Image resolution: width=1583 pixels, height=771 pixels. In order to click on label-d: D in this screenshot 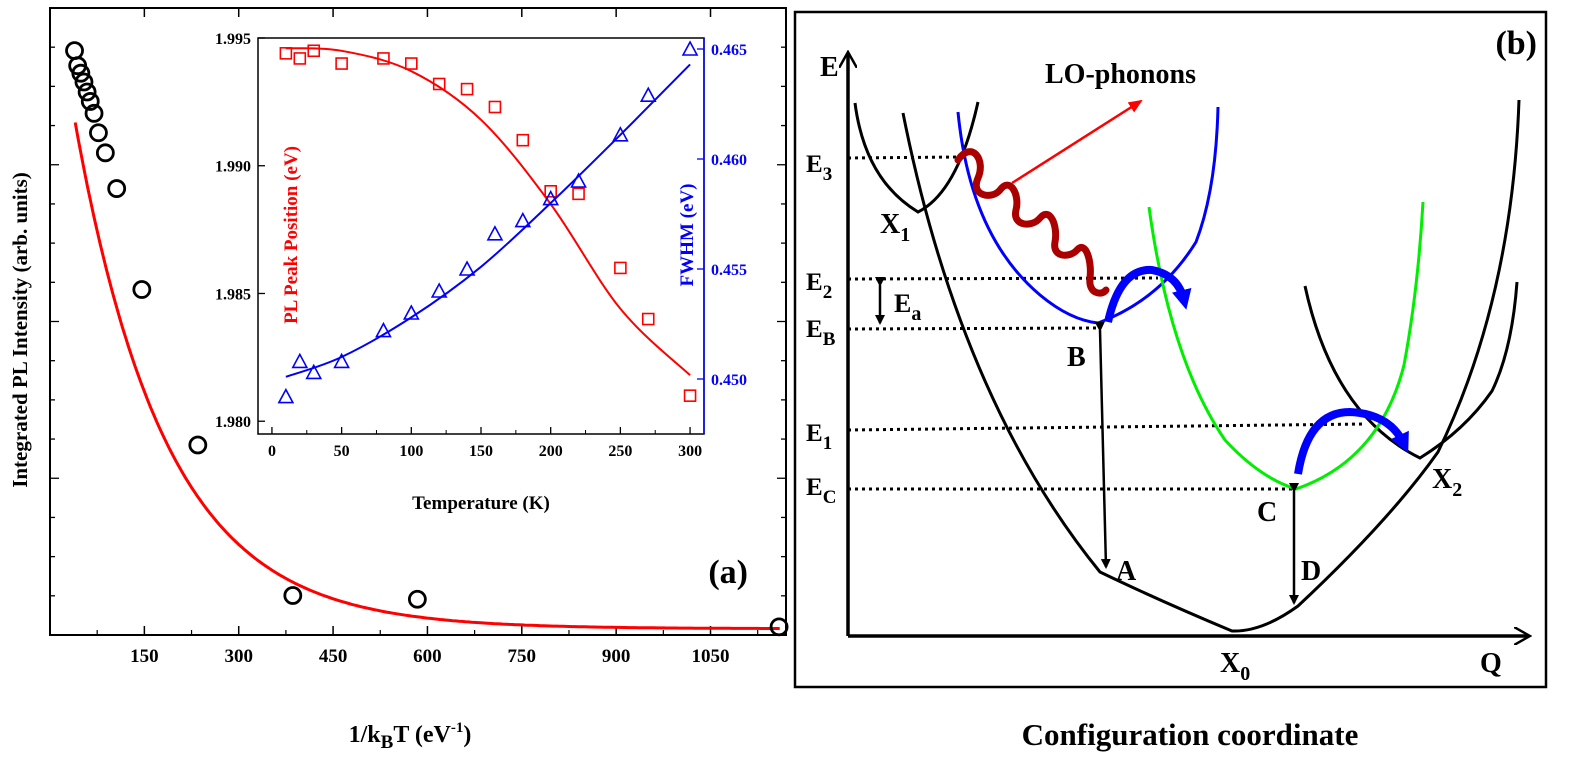, I will do `click(1311, 571)`.